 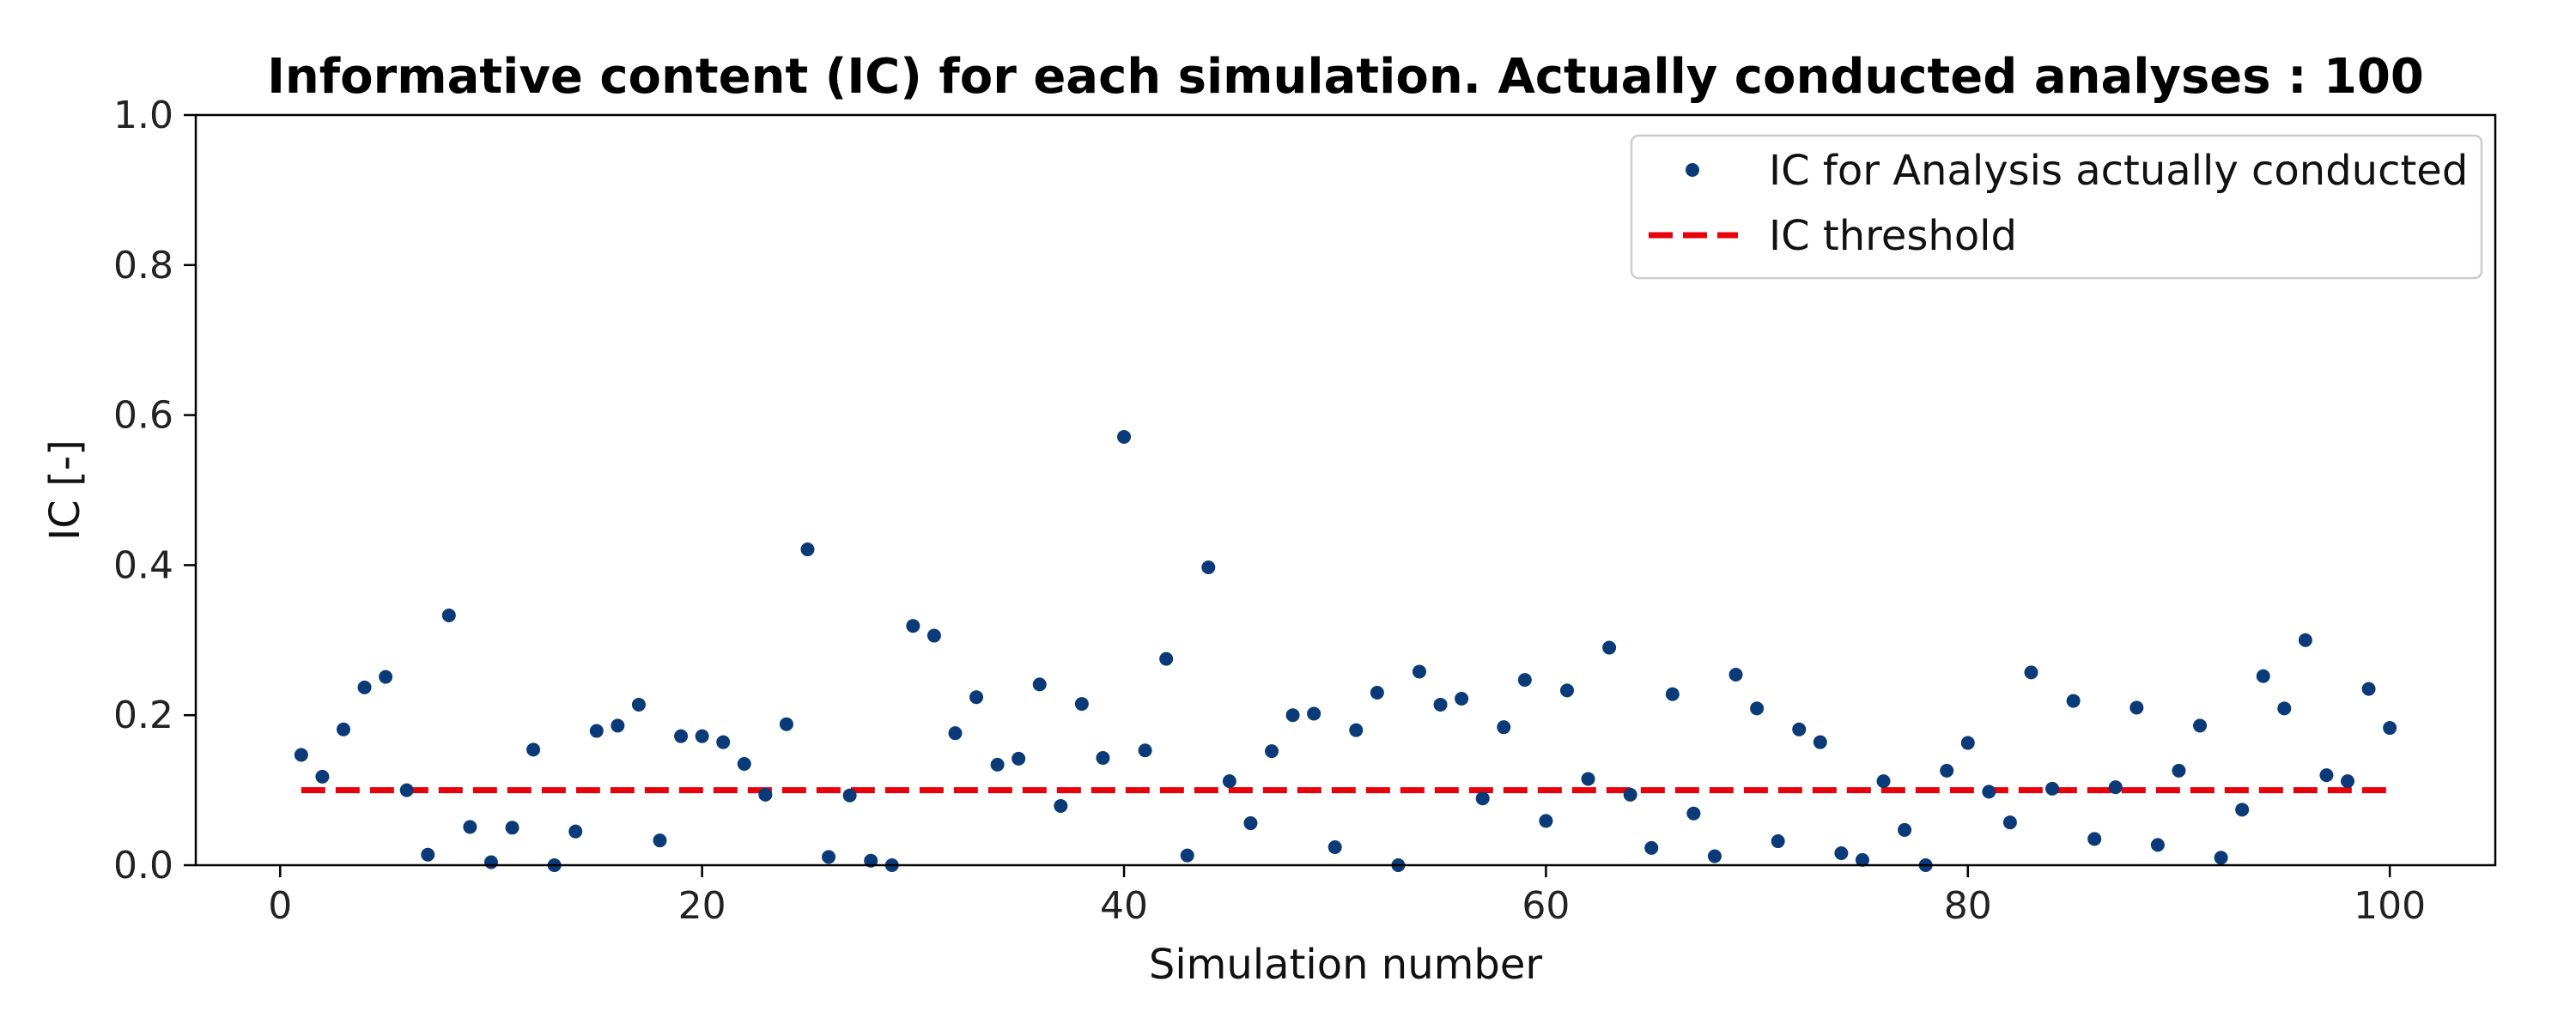 I want to click on legend-marker-scatter, so click(x=1693, y=170).